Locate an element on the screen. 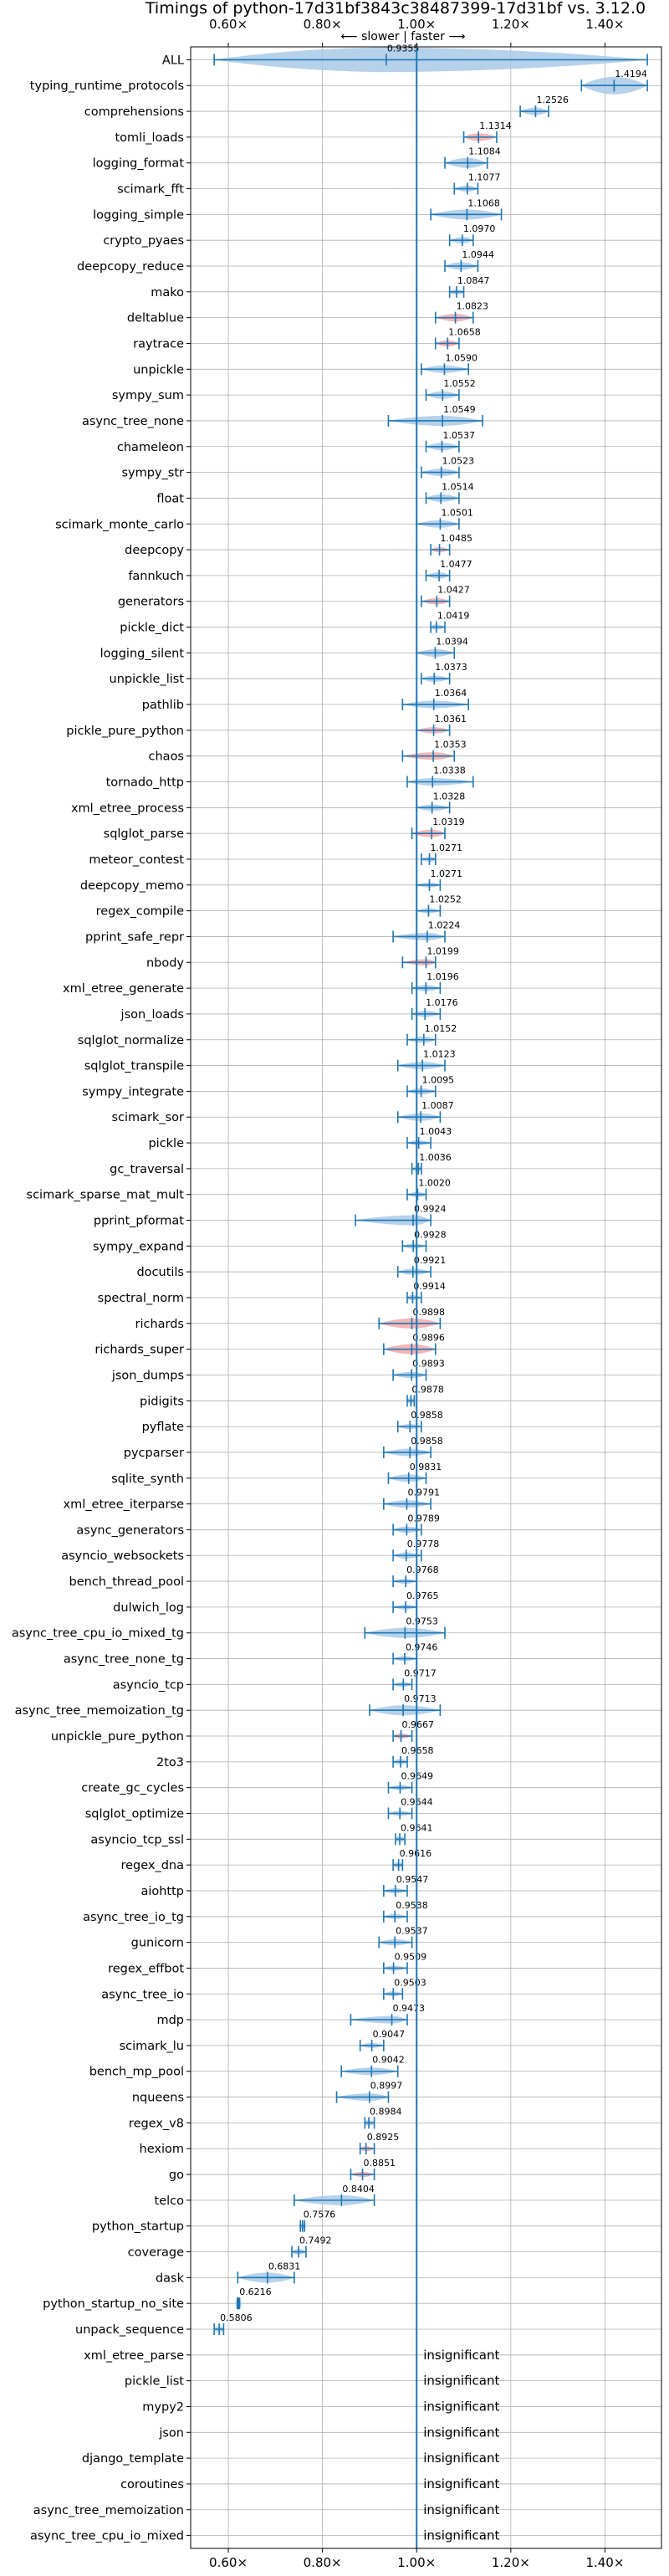  benchmark-name: mypy2 is located at coordinates (163, 2407).